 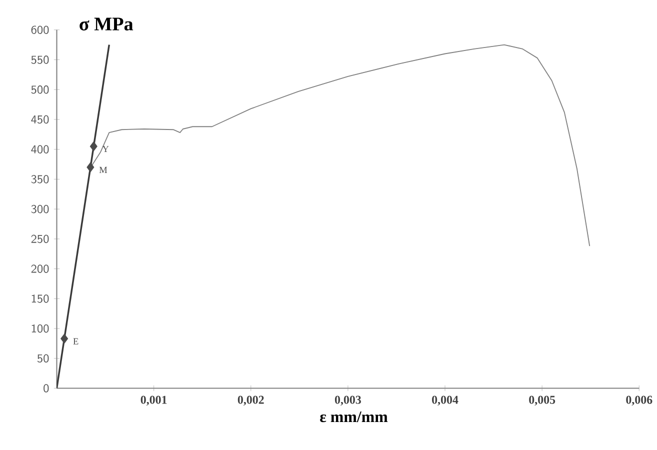 I want to click on x-tick-label: 0,006, so click(x=639, y=401).